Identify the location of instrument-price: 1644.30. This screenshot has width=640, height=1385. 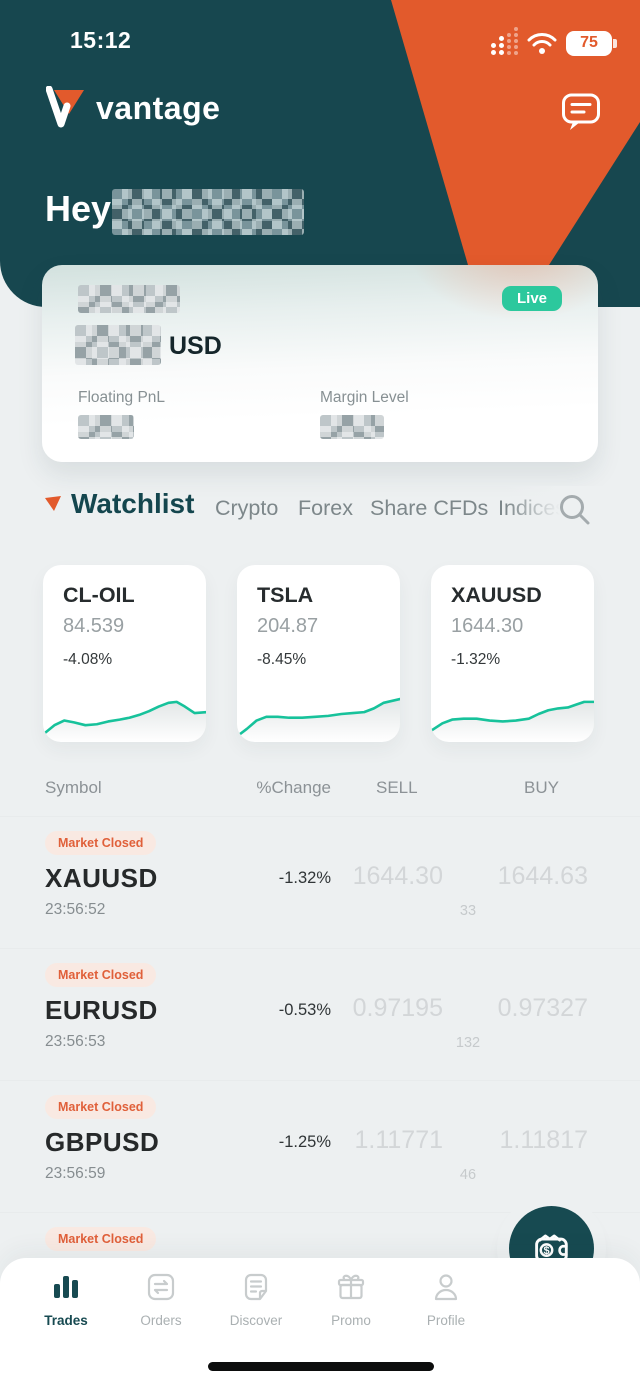
(487, 626).